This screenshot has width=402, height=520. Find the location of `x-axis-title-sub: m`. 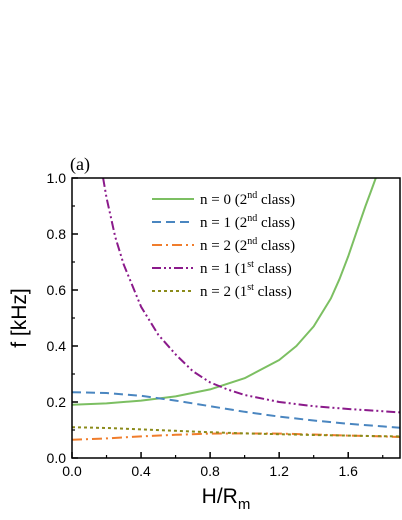

x-axis-title-sub: m is located at coordinates (244, 504).